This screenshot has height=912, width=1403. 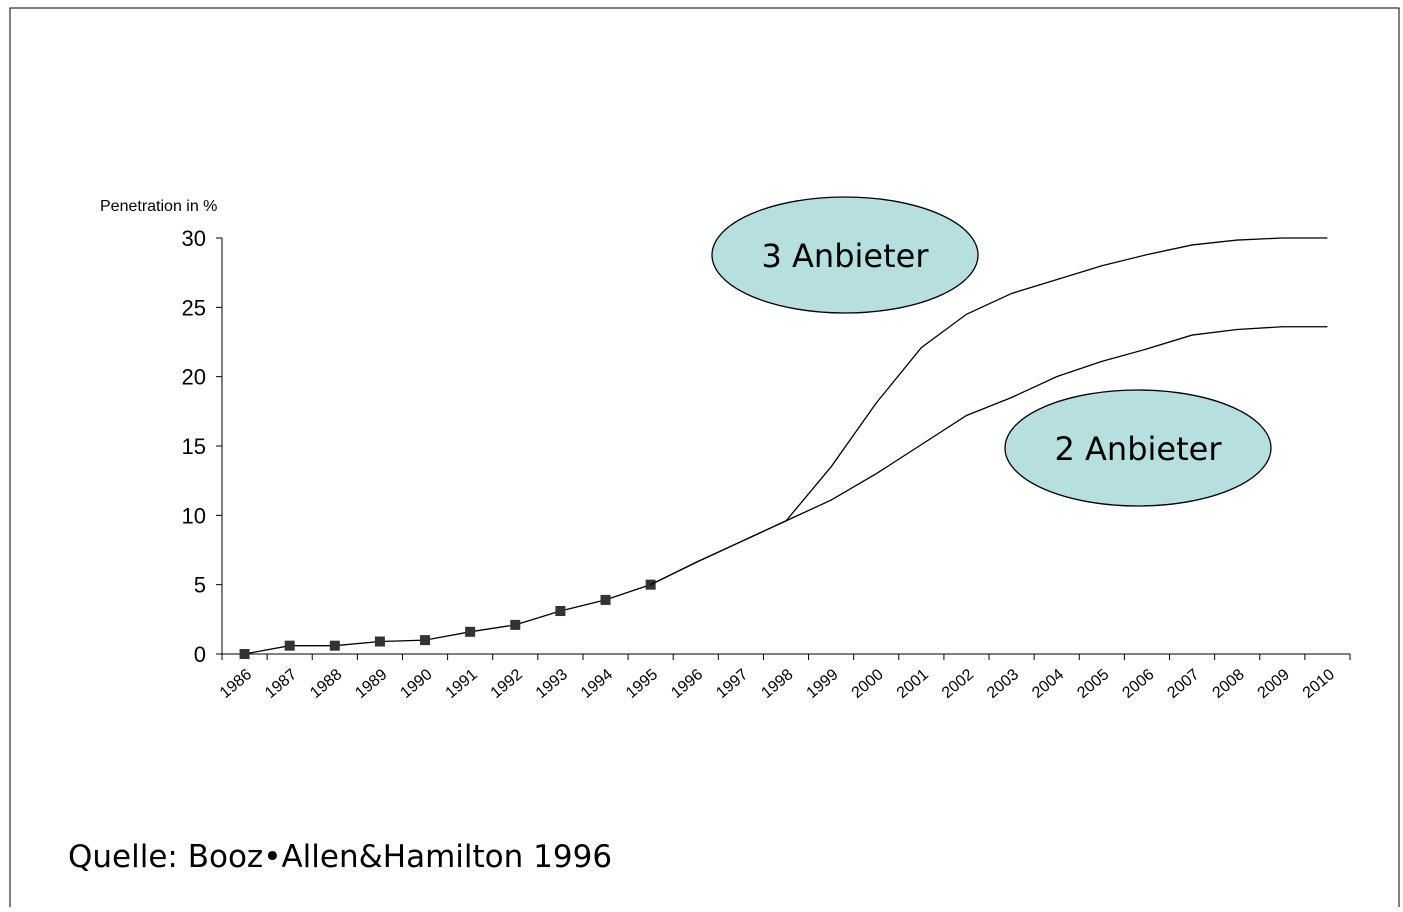 I want to click on y-tick-label: 20, so click(x=194, y=377).